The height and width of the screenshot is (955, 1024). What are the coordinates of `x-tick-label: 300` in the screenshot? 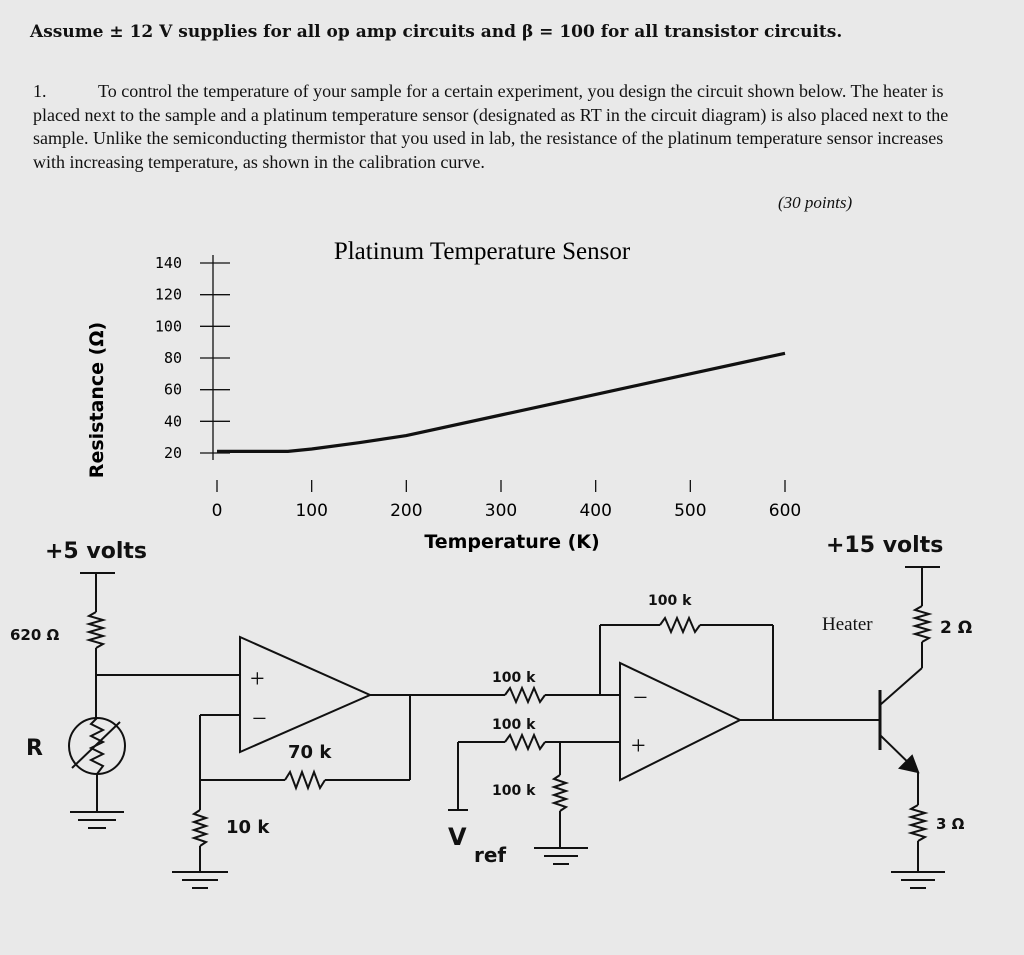 It's located at (501, 511).